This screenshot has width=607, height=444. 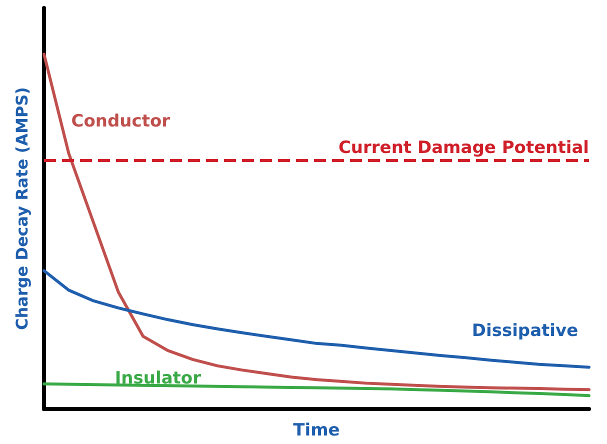 I want to click on series-label: Dissipative, so click(x=525, y=331).